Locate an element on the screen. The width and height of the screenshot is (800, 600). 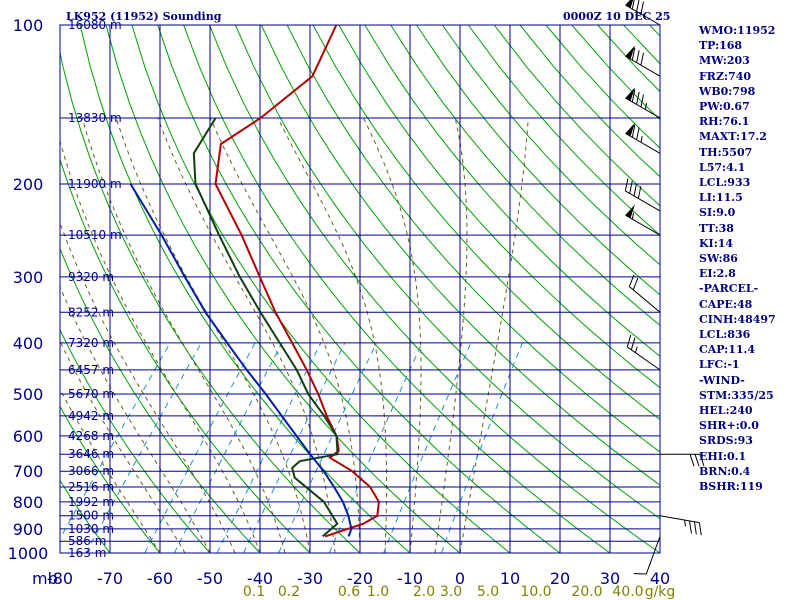
temperature-tick-label: -30 is located at coordinates (310, 578).